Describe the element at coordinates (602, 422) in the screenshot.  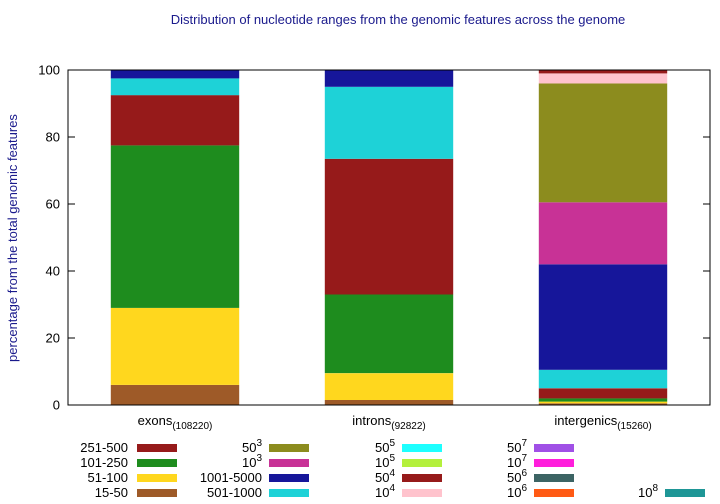
I see `x-tick-label-intergenics: intergenics(15260)` at that location.